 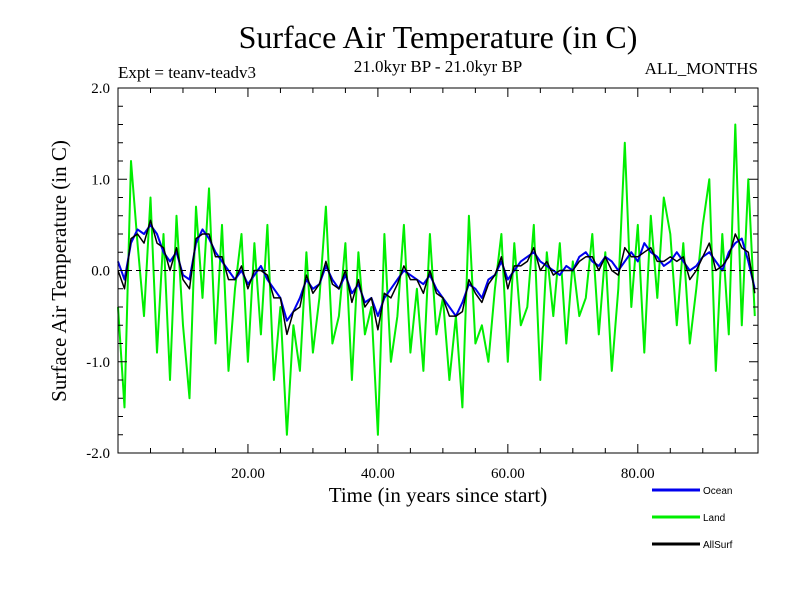 I want to click on y-tick-label: 2.0, so click(x=100, y=89).